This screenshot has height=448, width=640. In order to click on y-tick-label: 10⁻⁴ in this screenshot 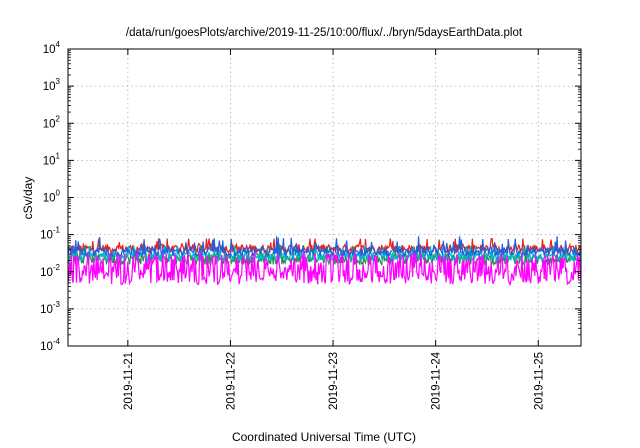, I will do `click(50, 345)`.